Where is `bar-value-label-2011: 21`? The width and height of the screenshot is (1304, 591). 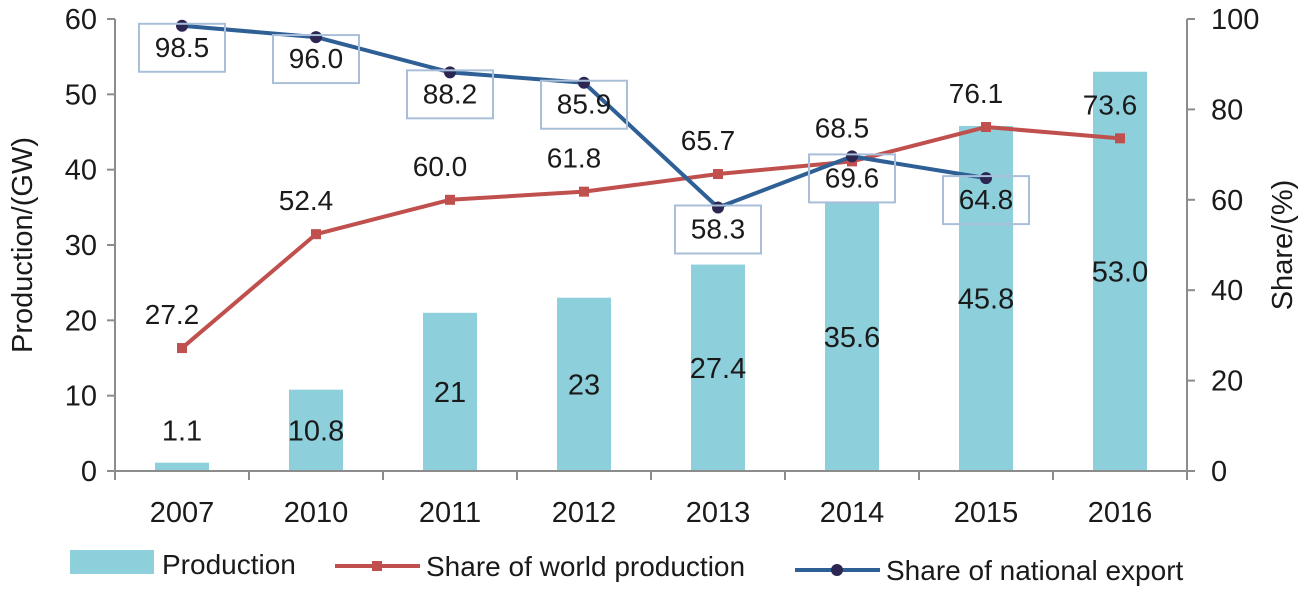 bar-value-label-2011: 21 is located at coordinates (450, 393).